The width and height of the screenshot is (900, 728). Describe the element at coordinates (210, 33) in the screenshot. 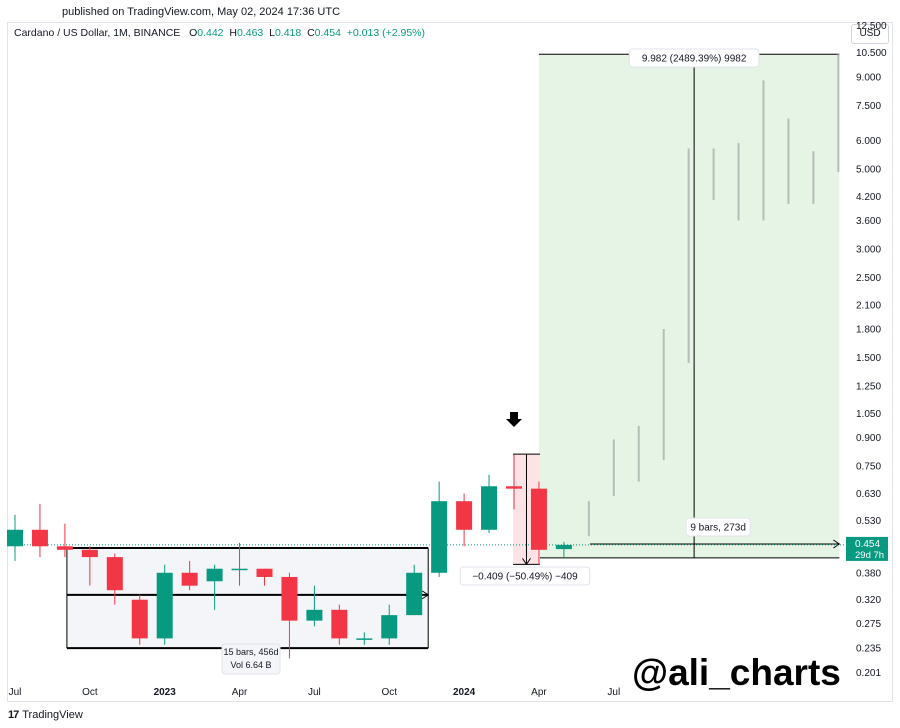

I see `open-value: 0.442` at that location.